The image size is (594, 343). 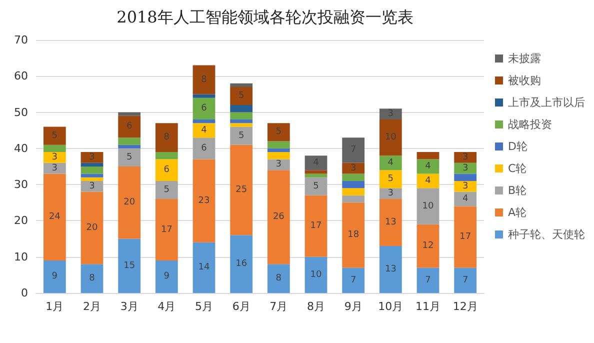 I want to click on x-tick-label: 2月, so click(x=92, y=306).